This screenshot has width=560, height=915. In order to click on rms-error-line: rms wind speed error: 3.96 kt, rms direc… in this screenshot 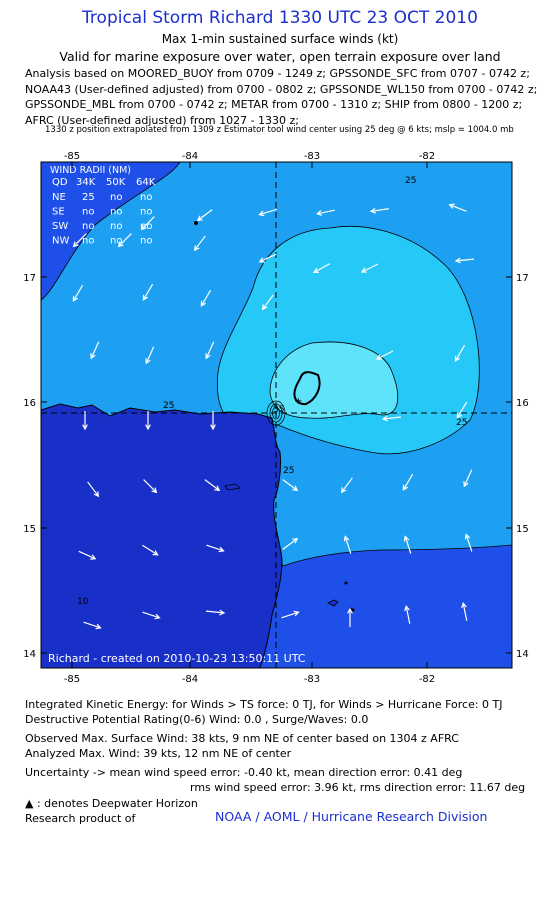, I will do `click(358, 787)`.